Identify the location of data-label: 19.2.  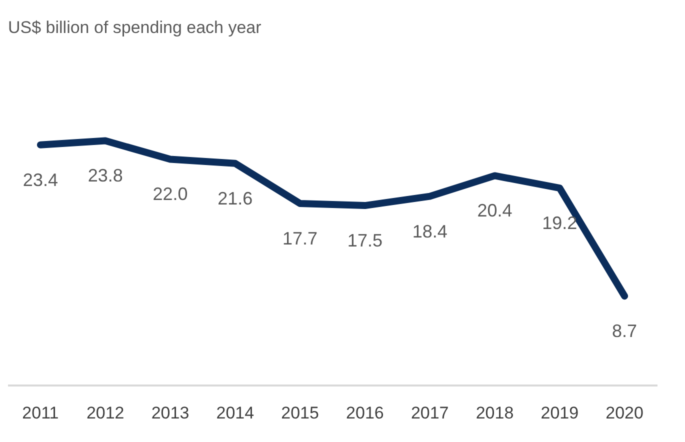
(560, 223).